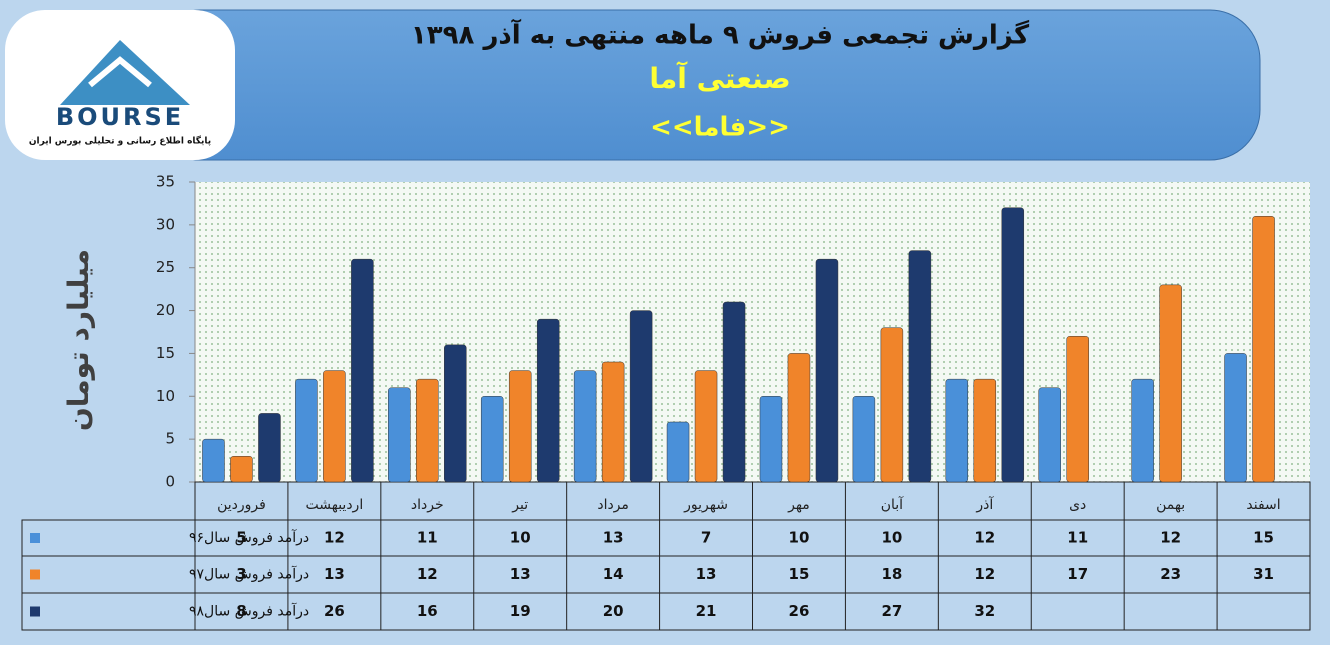  What do you see at coordinates (892, 504) in the screenshot?
I see `x-tick-label: آبان` at bounding box center [892, 504].